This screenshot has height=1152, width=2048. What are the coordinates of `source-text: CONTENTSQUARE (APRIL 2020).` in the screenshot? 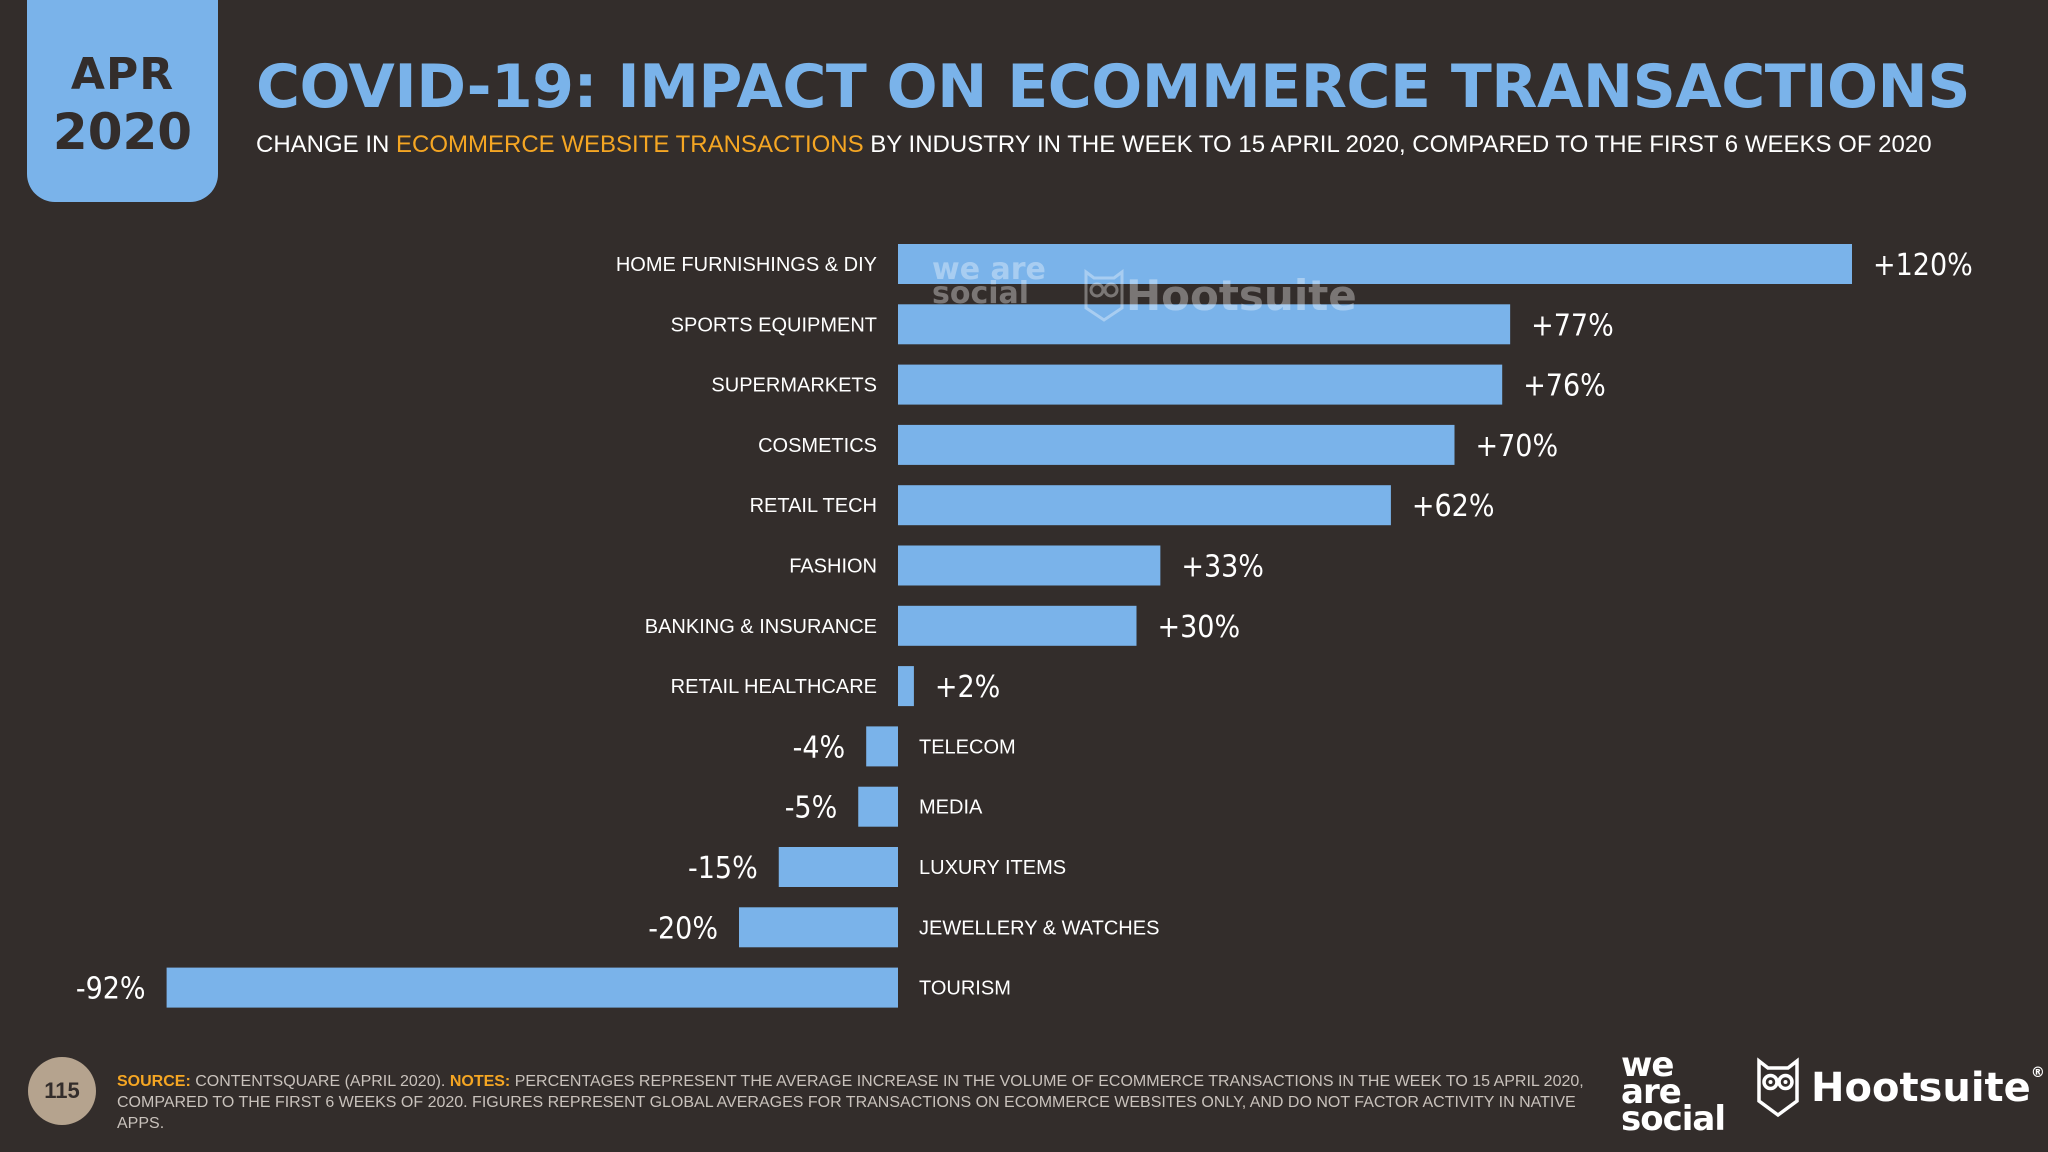 It's located at (320, 1081).